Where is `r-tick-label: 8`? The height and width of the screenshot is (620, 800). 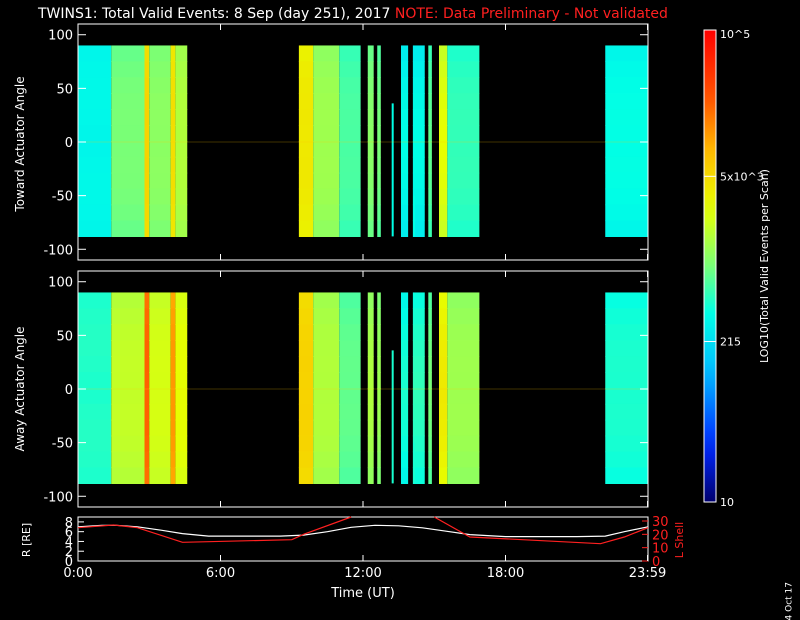 r-tick-label: 8 is located at coordinates (69, 523).